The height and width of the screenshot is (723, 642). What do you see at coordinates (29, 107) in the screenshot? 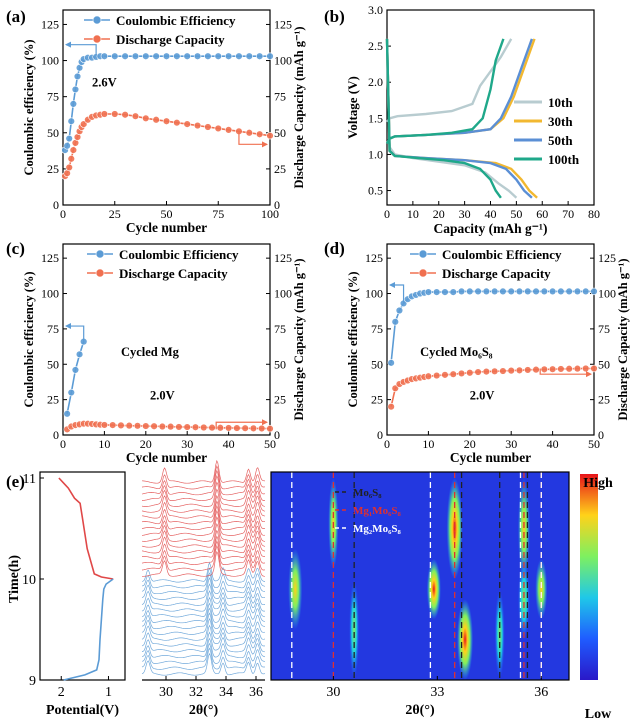
I see `y-axis-label: Coulombic efficiency (%)` at bounding box center [29, 107].